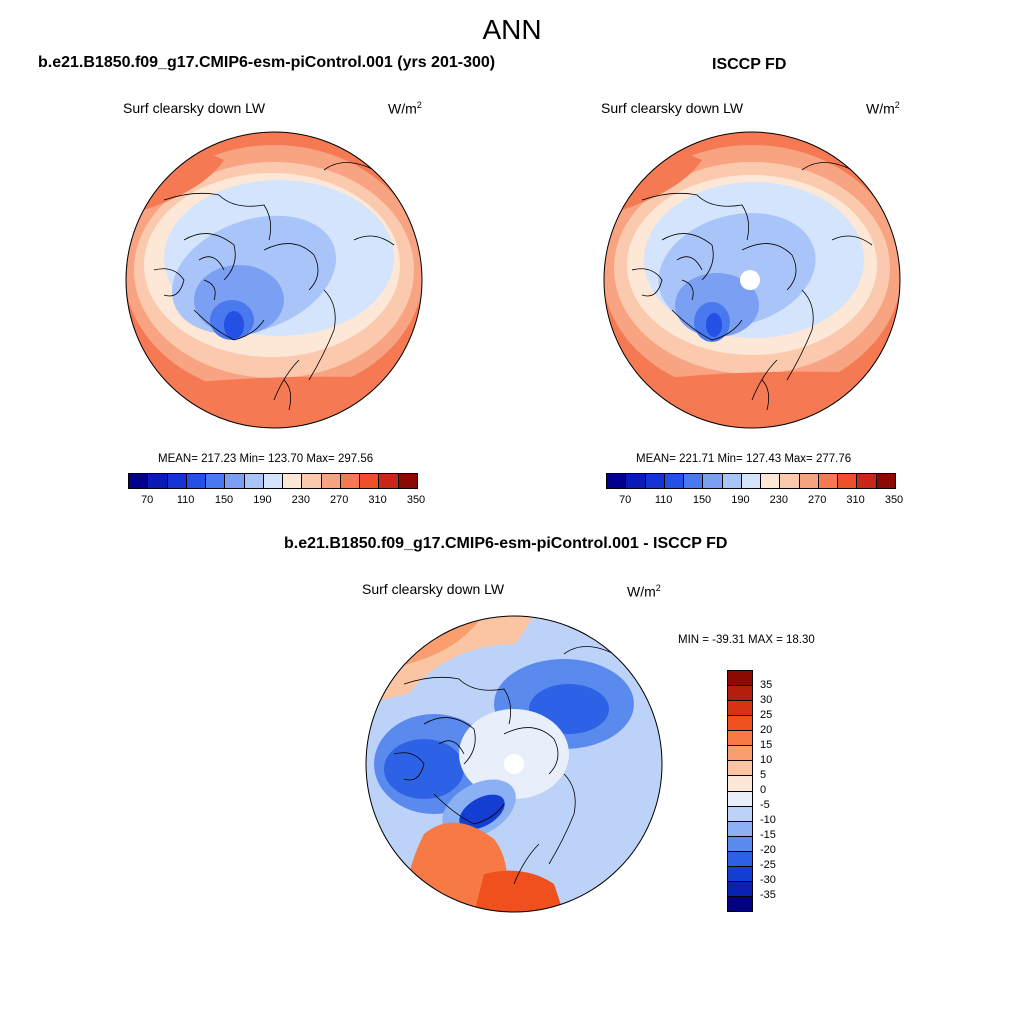  Describe the element at coordinates (765, 805) in the screenshot. I see `colorbar-tick-label: -5` at that location.